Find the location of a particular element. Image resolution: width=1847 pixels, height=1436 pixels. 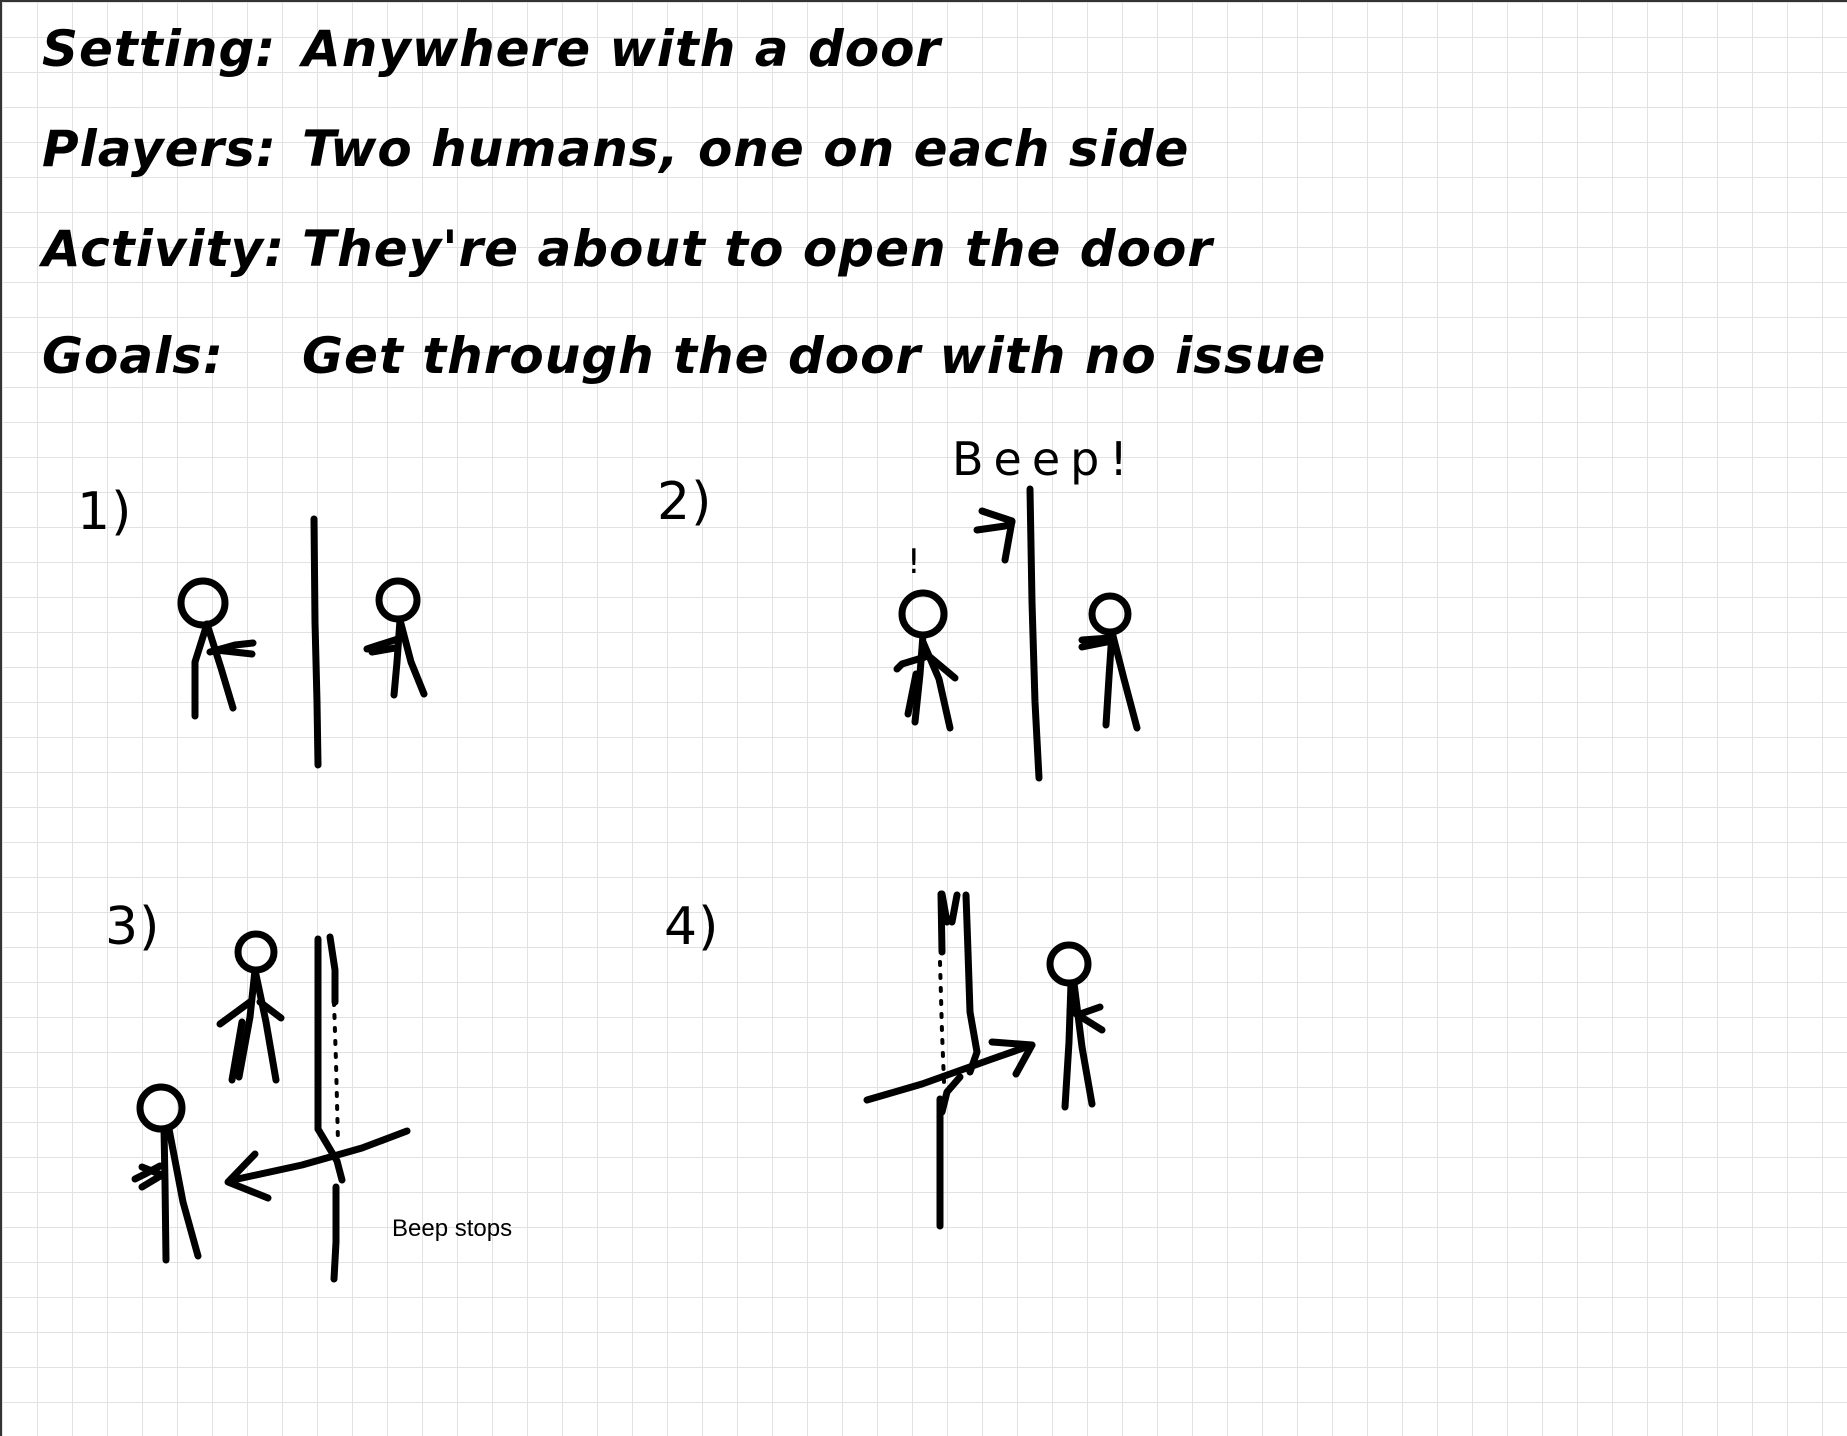

panel-3-person-bottom is located at coordinates (166, 1173).